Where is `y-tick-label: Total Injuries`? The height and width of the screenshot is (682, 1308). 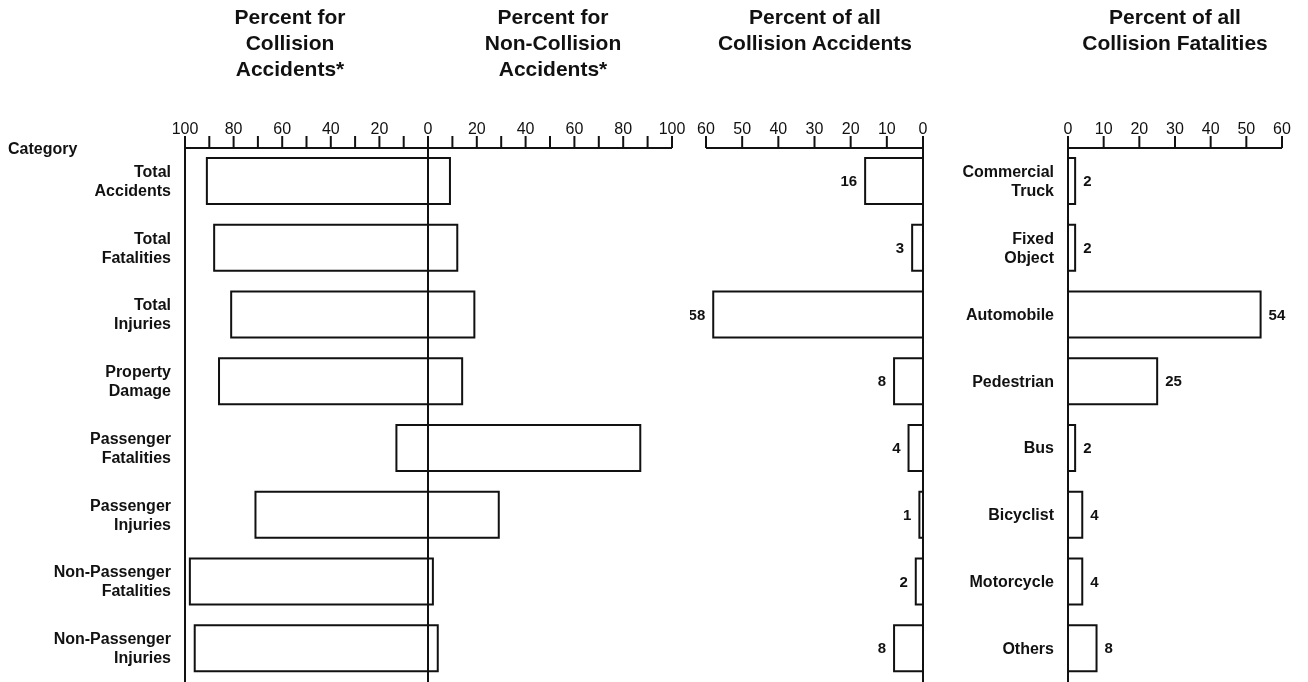
y-tick-label: Total Injuries is located at coordinates (143, 314).